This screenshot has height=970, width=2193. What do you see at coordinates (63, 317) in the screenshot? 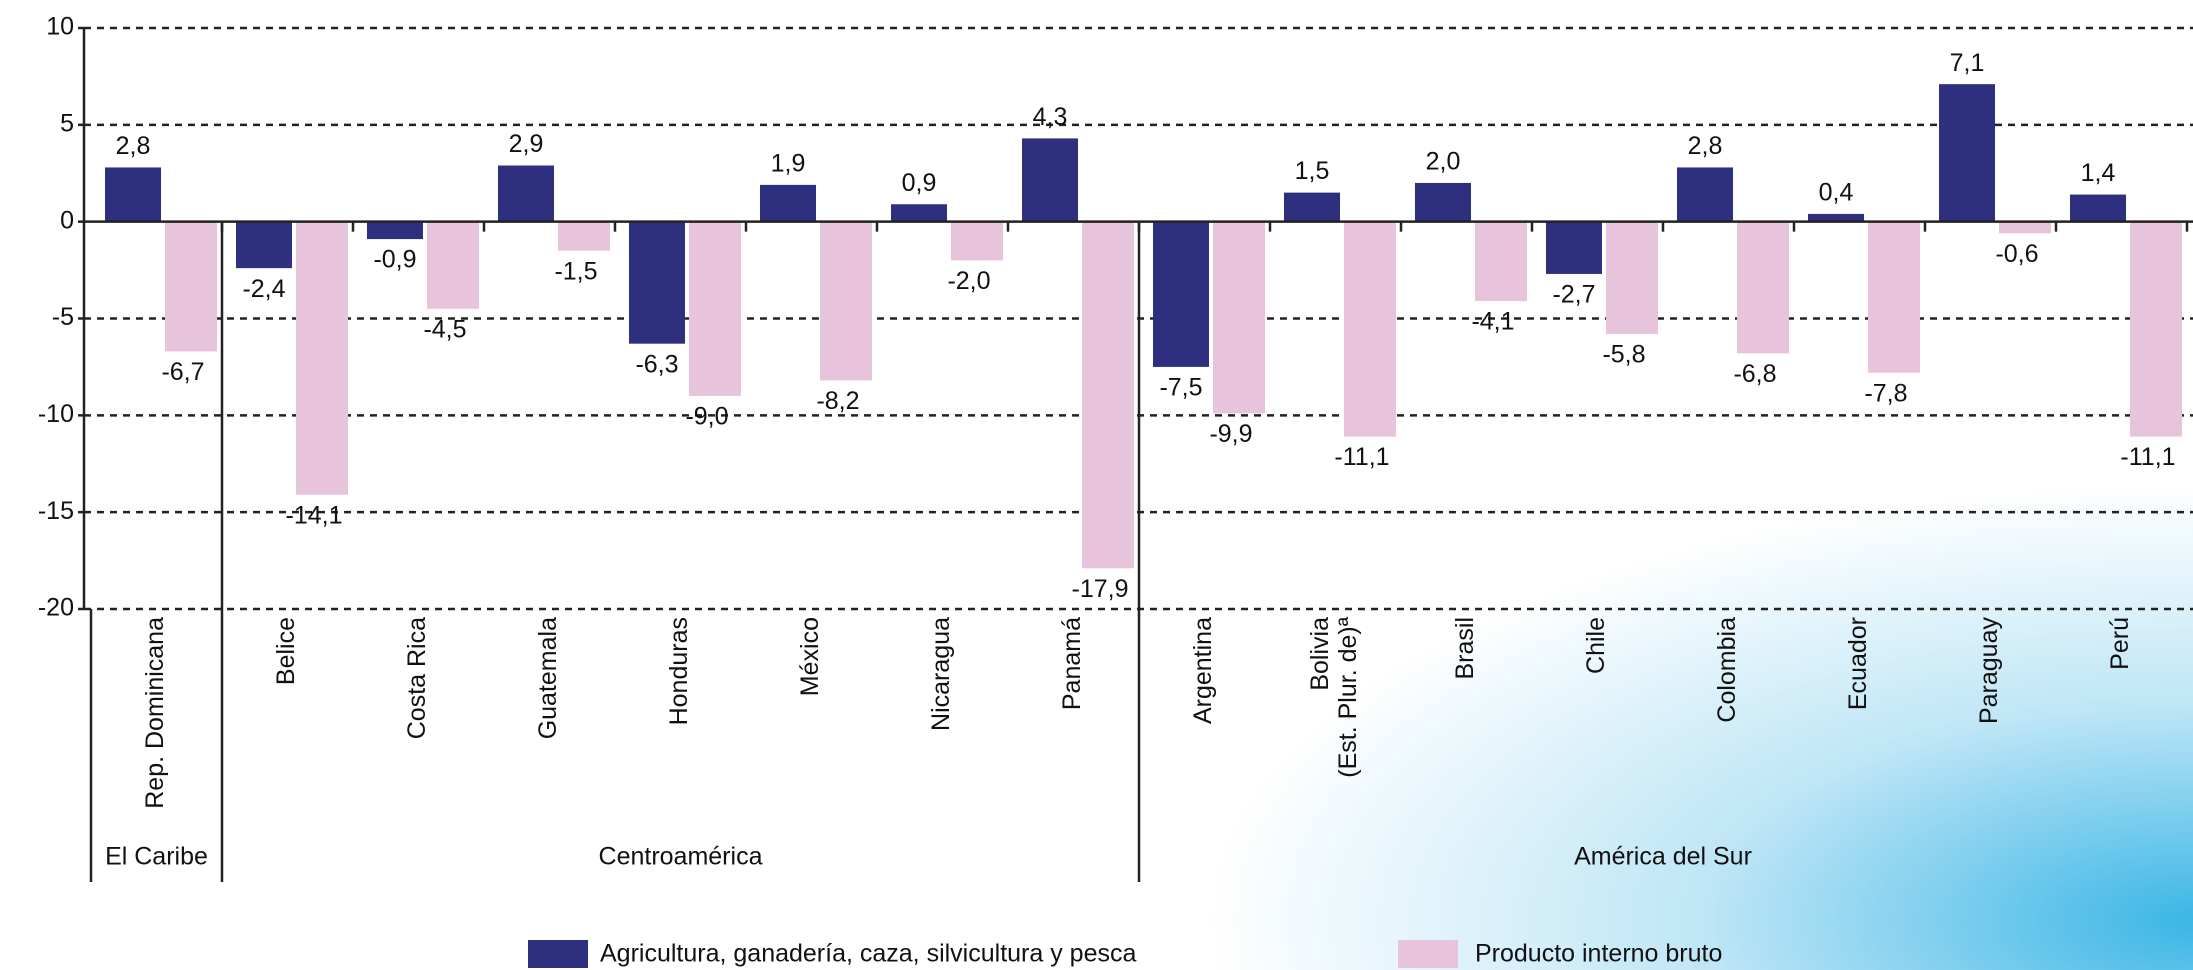
I see `y-tick-label: -5` at bounding box center [63, 317].